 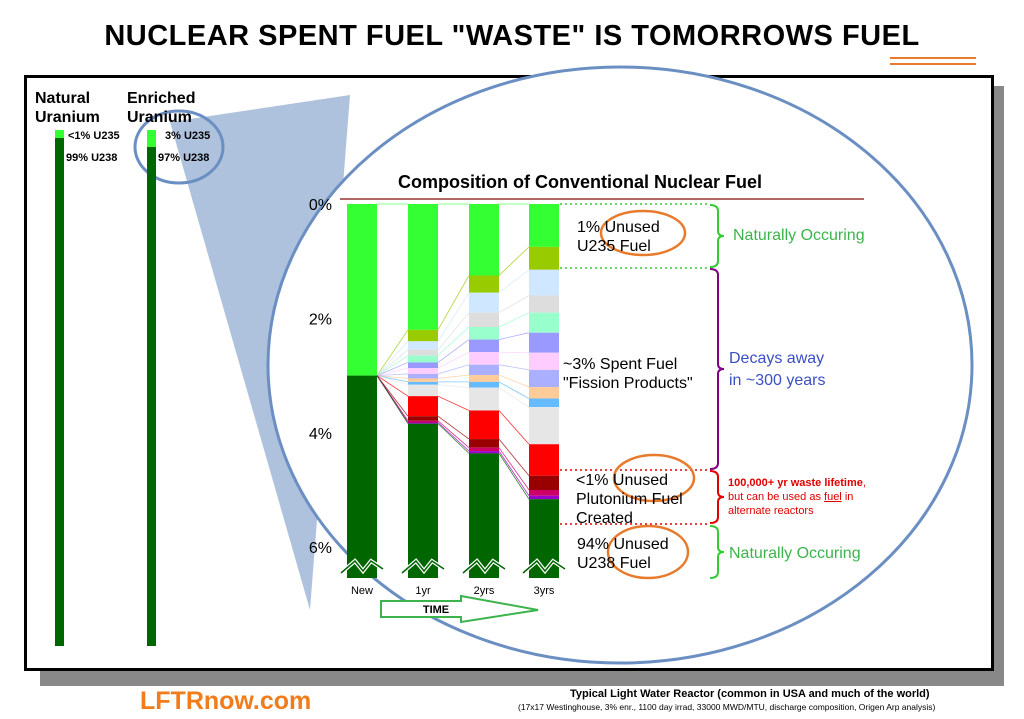 What do you see at coordinates (161, 108) in the screenshot?
I see `enriched-uranium-label: Enriched Uranium` at bounding box center [161, 108].